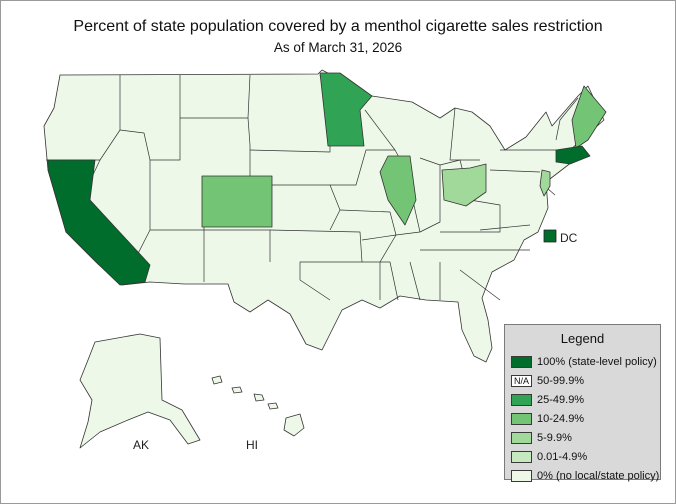  I want to click on legend-label: 100% (state-level policy), so click(597, 361).